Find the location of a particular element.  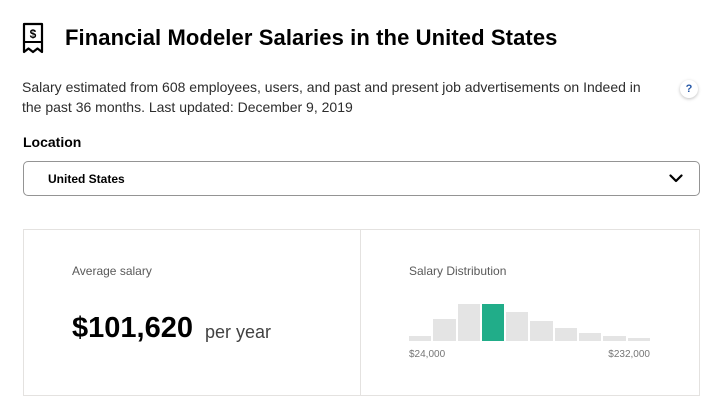

distribution-max-label: $232,000 is located at coordinates (629, 354).